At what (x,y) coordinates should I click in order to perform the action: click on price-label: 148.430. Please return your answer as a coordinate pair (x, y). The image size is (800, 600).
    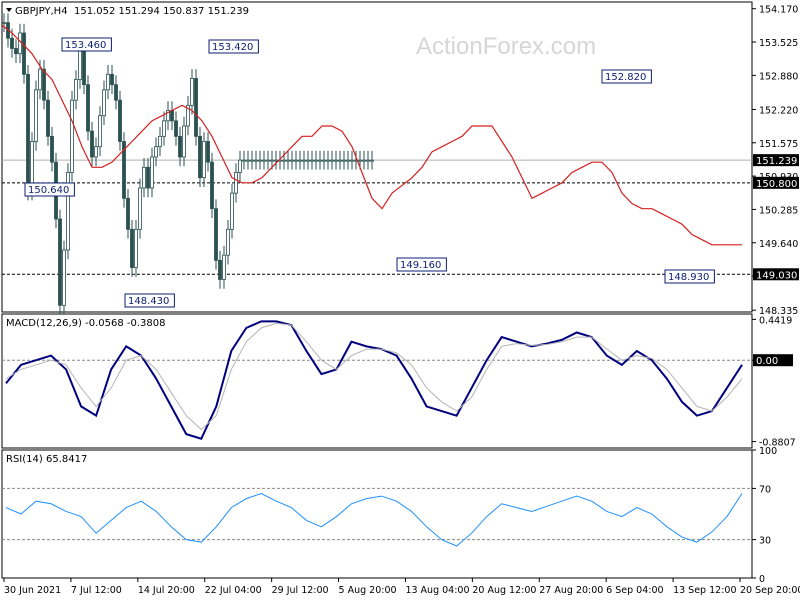
    Looking at the image, I should click on (148, 301).